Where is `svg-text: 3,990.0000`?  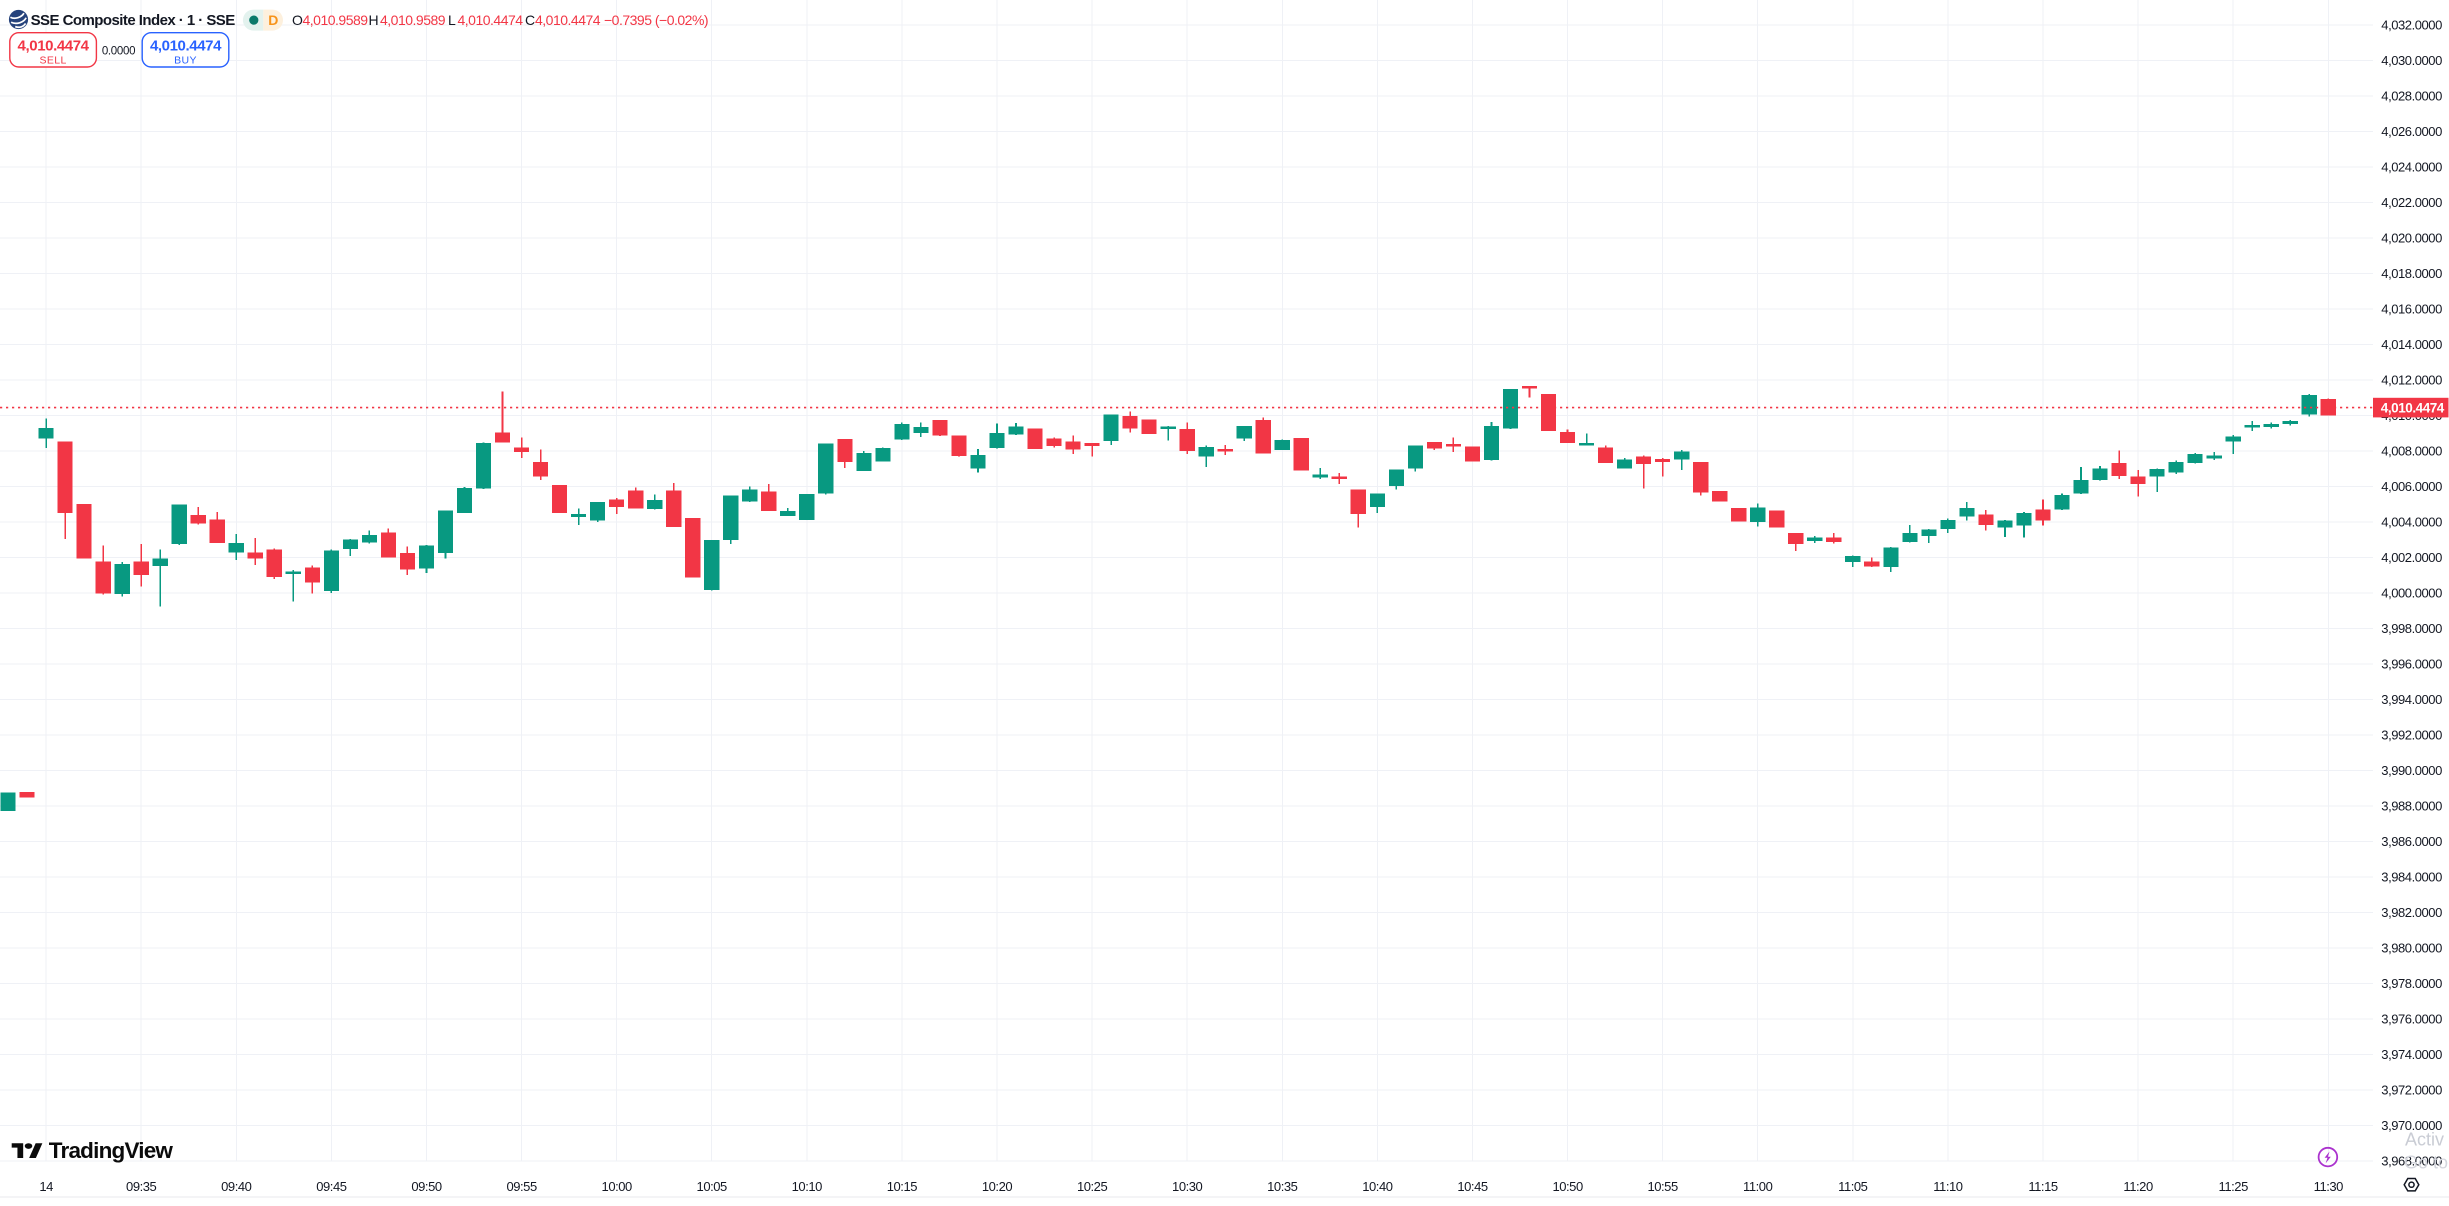
svg-text: 3,990.0000 is located at coordinates (2411, 770).